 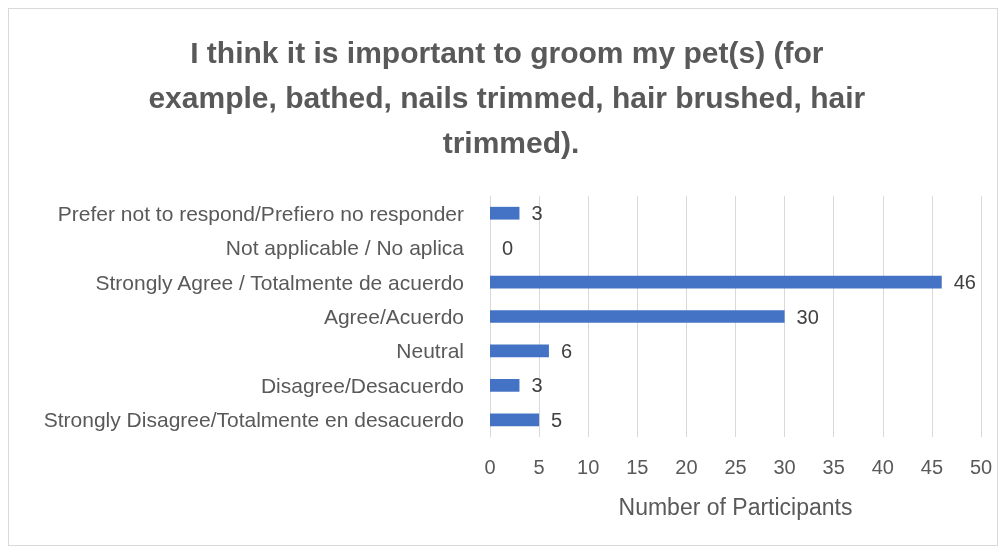 I want to click on data-label: 6, so click(x=566, y=350).